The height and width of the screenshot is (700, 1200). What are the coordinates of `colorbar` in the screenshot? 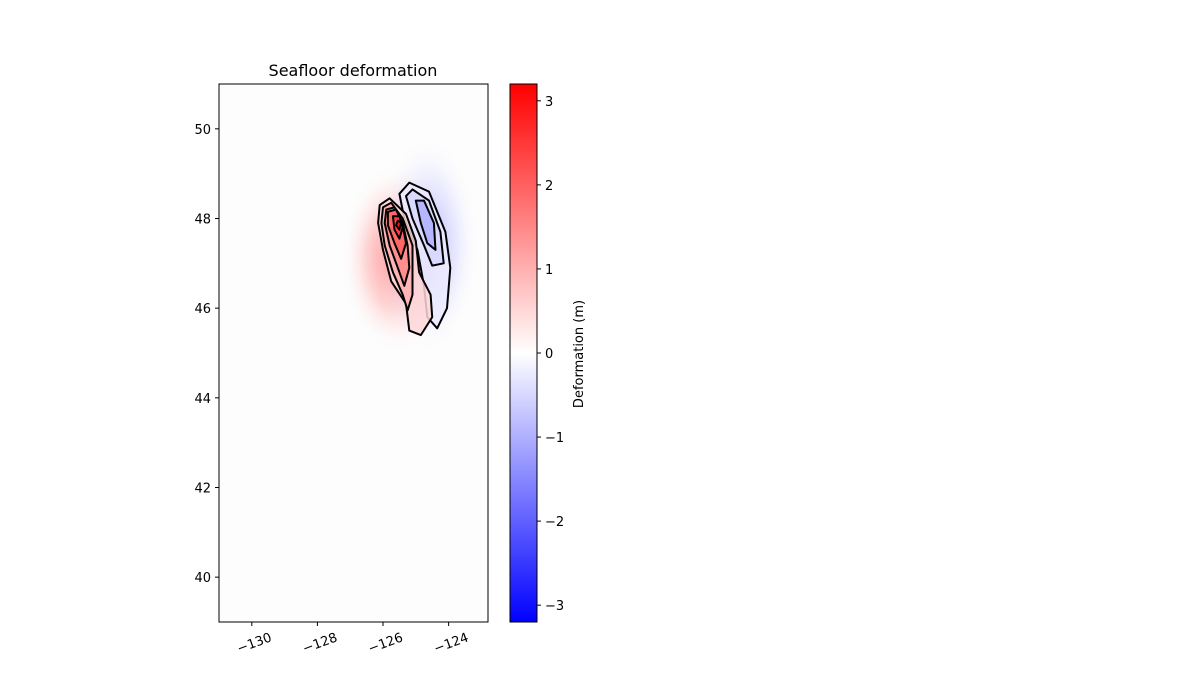 It's located at (523, 353).